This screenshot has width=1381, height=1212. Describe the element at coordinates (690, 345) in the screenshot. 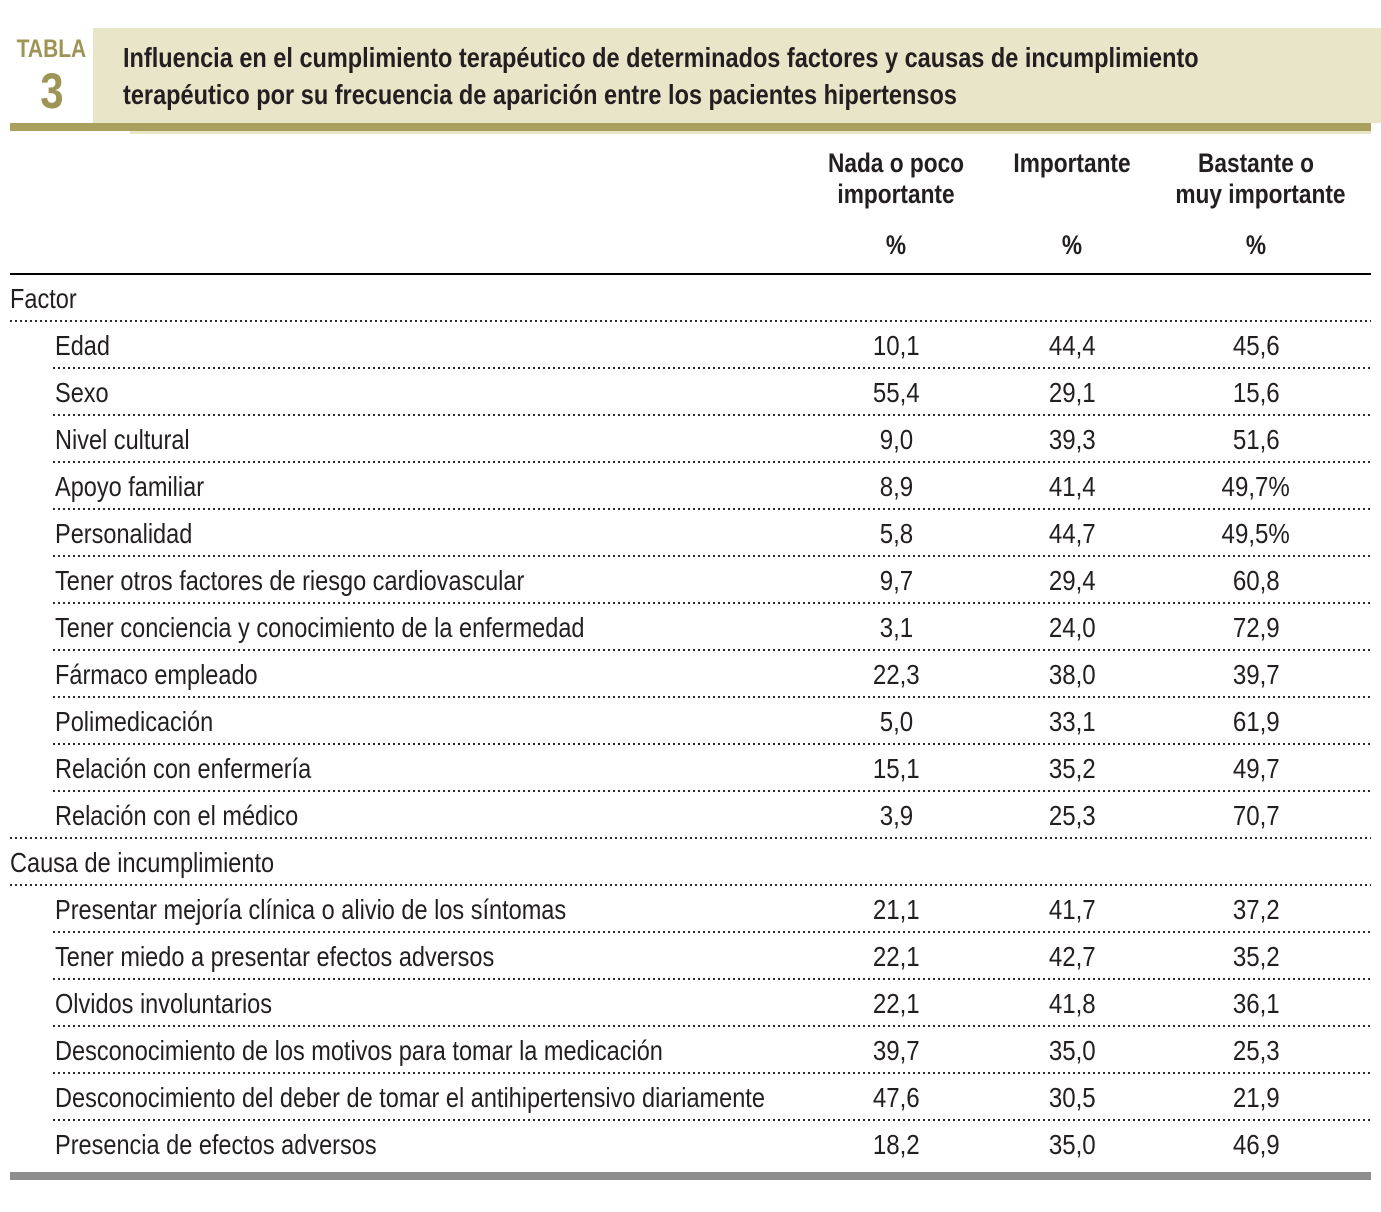

I see `table-row: Edad 10,1 44,4 45,6` at that location.